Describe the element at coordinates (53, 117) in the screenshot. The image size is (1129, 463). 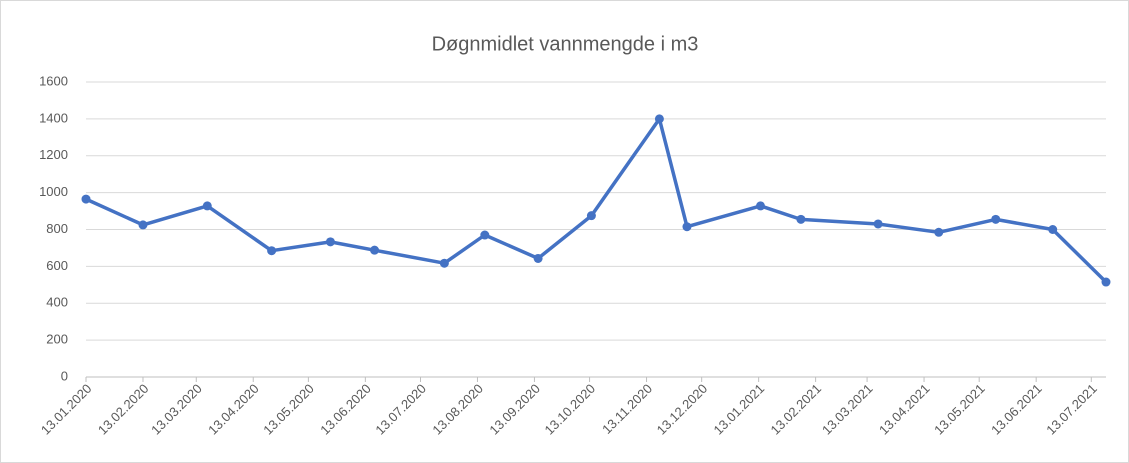
I see `y-tick-label: 1400` at that location.